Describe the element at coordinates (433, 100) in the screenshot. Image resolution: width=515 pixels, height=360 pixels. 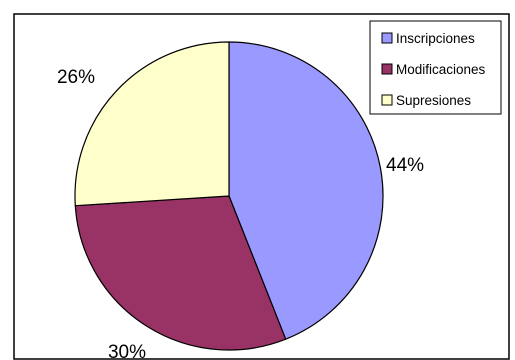
I see `legend-label-supresiones: Supresiones` at that location.